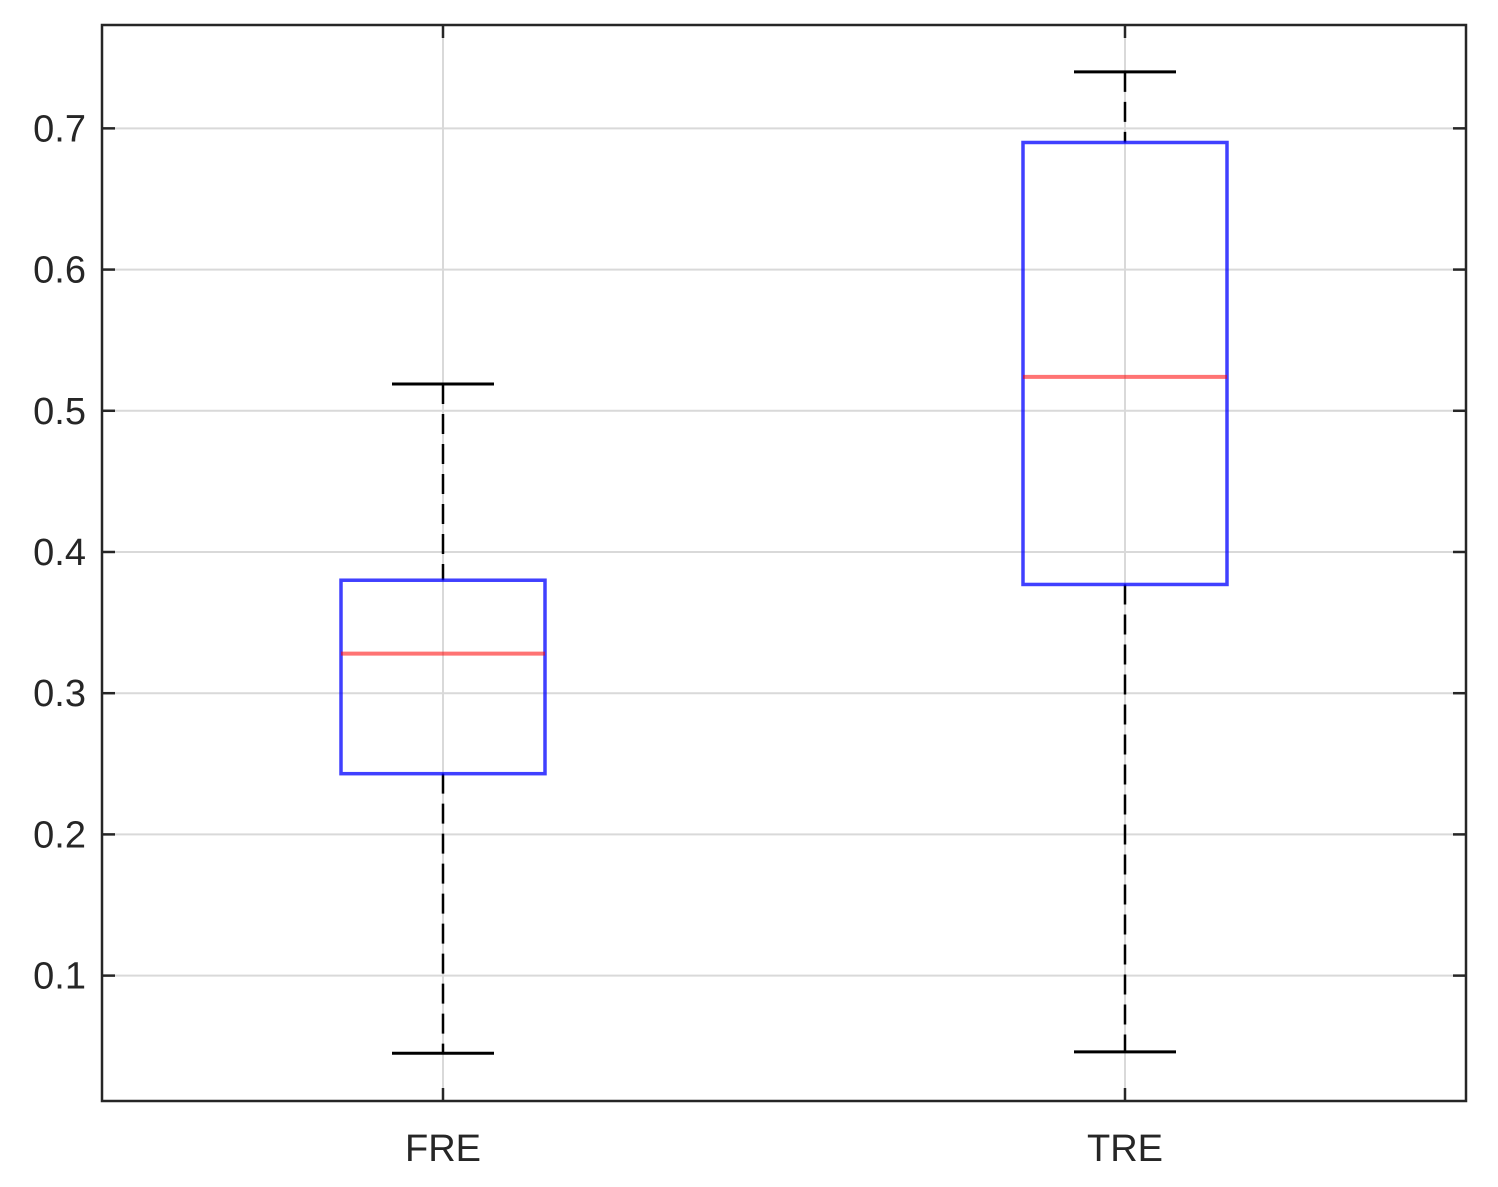 The height and width of the screenshot is (1187, 1498). Describe the element at coordinates (59, 694) in the screenshot. I see `y-tick-label: 0.3` at that location.